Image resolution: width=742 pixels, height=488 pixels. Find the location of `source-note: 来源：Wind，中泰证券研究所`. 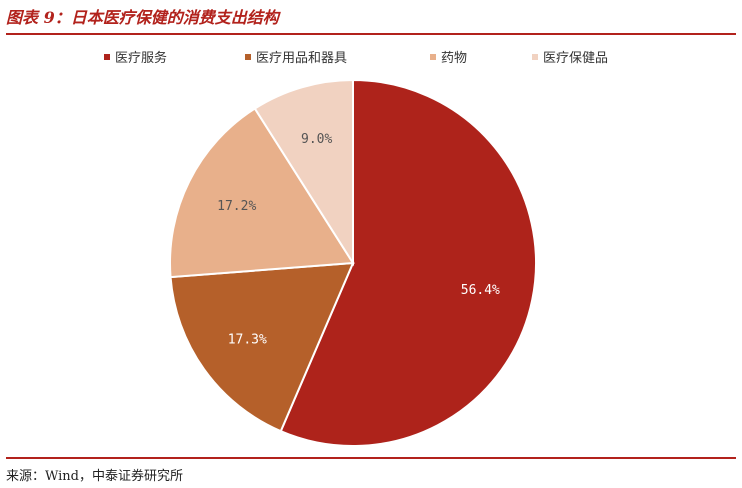

source-note: 来源：Wind，中泰证券研究所 is located at coordinates (94, 476).